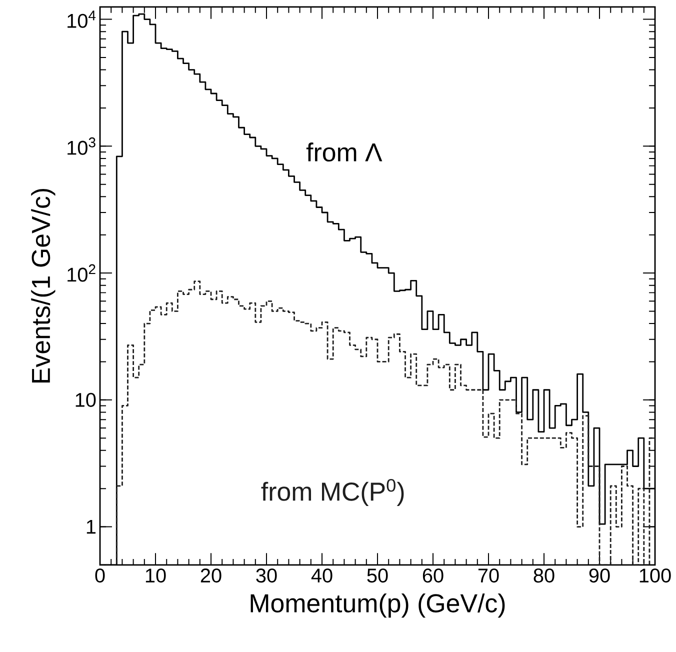 The width and height of the screenshot is (676, 652). What do you see at coordinates (433, 575) in the screenshot?
I see `x-tick-label: 60` at bounding box center [433, 575].